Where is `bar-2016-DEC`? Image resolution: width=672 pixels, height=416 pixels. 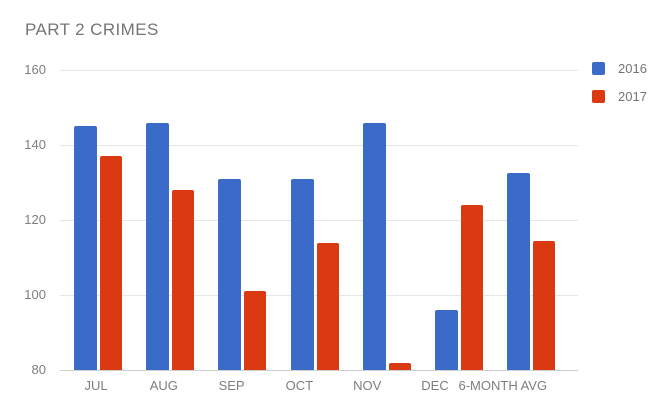
bar-2016-DEC is located at coordinates (446, 340).